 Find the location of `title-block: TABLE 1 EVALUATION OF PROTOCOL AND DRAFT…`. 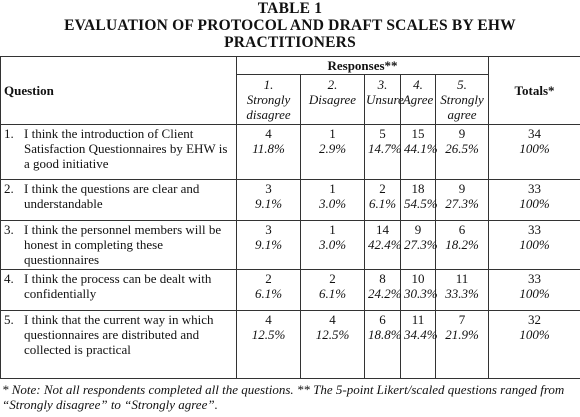

title-block: TABLE 1 EVALUATION OF PROTOCOL AND DRAFT… is located at coordinates (290, 28).